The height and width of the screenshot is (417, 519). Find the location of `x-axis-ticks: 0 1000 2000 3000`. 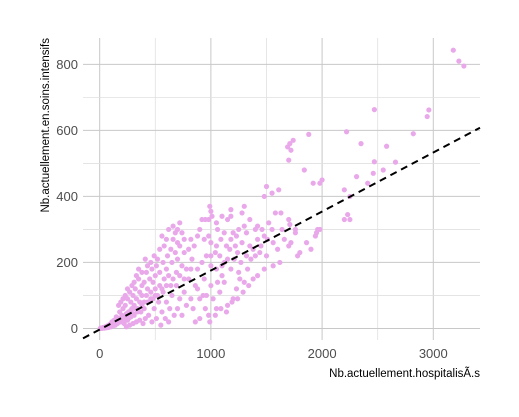

x-axis-ticks: 0 1000 2000 3000 is located at coordinates (272, 353).